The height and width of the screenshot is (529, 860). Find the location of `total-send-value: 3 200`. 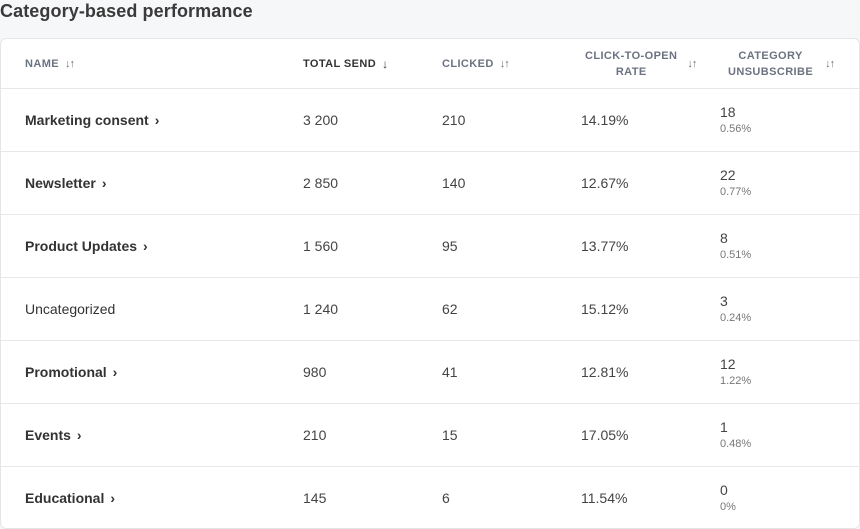

total-send-value: 3 200 is located at coordinates (321, 120).